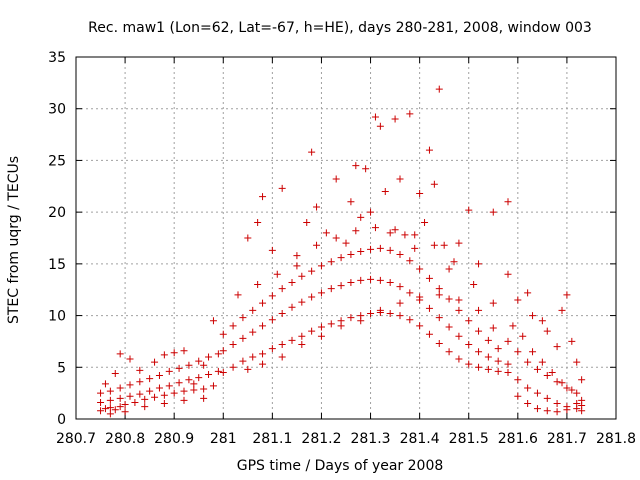 The width and height of the screenshot is (640, 480). I want to click on x-tick-label: 281.4, so click(420, 439).